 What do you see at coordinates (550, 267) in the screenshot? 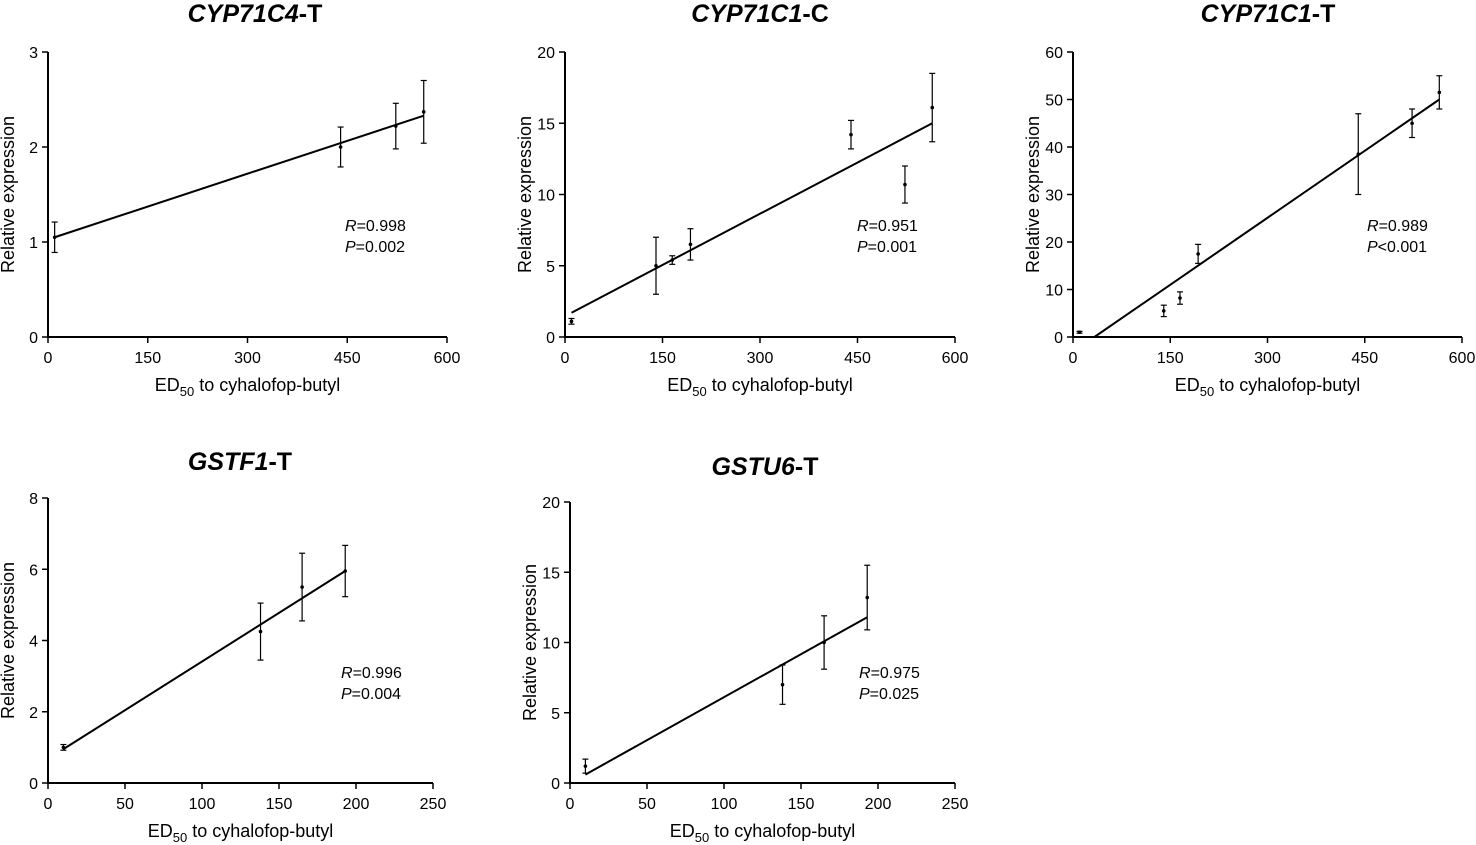
I see `y-tick-label: 5` at bounding box center [550, 267].